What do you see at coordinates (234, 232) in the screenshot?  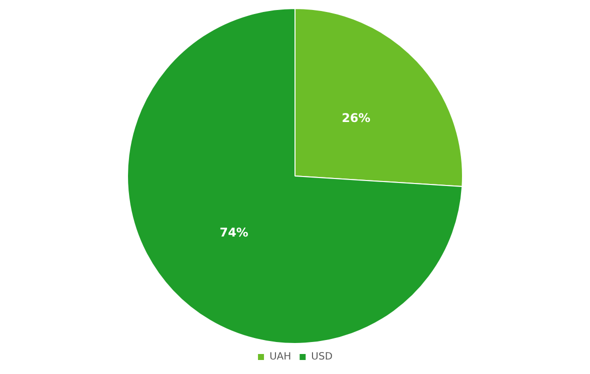 I see `data-label: 74%` at bounding box center [234, 232].